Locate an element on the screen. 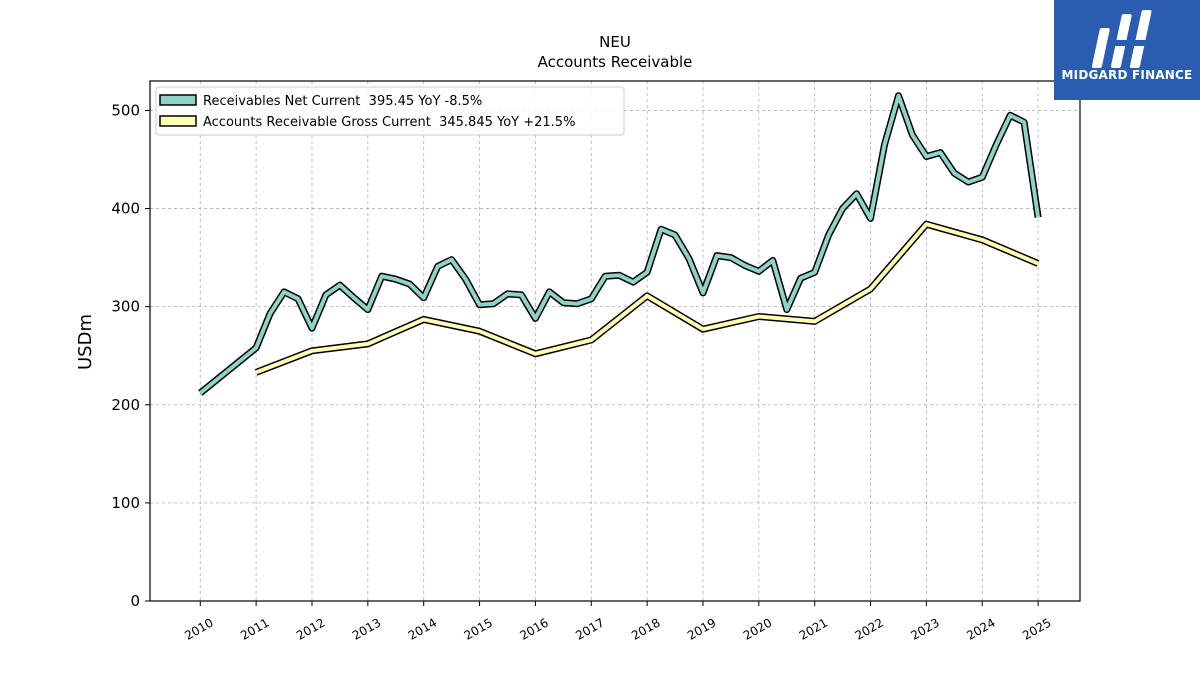 This screenshot has height=675, width=1200. x-tick-label: 2010 is located at coordinates (198, 628).